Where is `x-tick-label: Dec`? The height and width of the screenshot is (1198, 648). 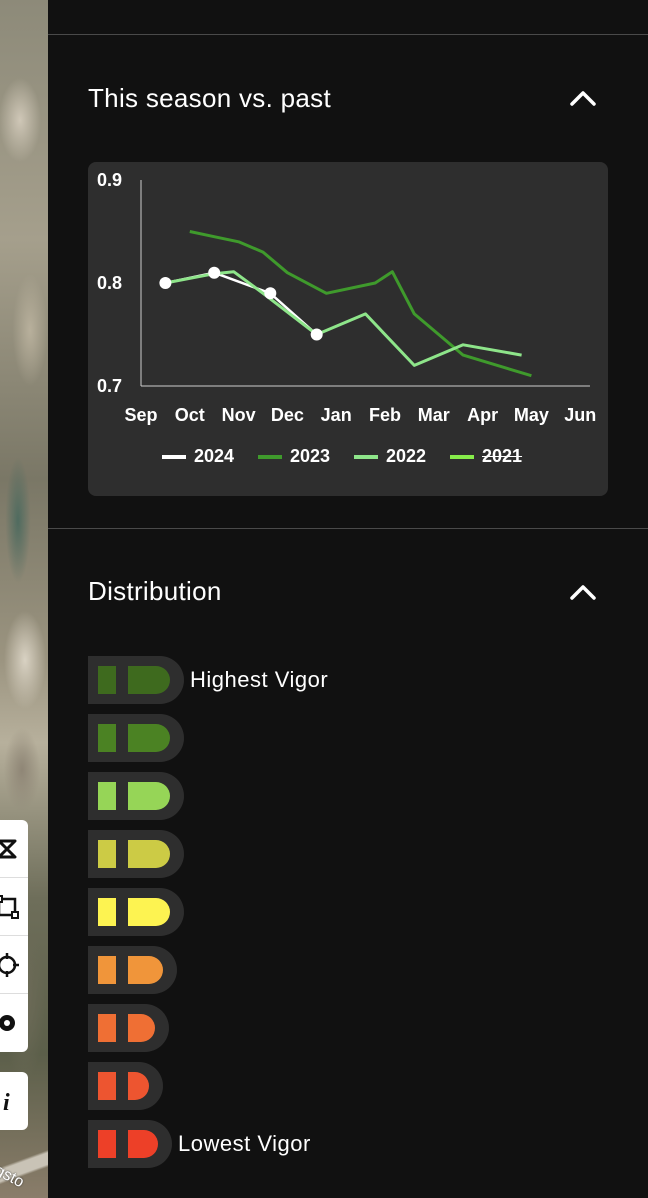 x-tick-label: Dec is located at coordinates (287, 415).